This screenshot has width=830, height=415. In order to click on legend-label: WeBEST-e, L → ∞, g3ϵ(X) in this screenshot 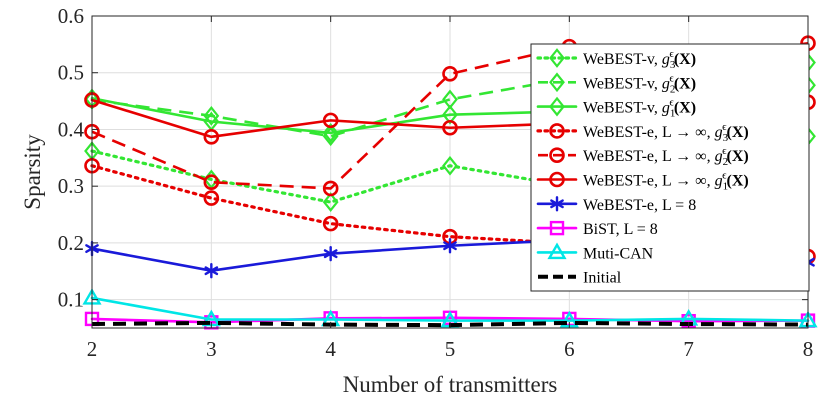, I will do `click(666, 132)`.